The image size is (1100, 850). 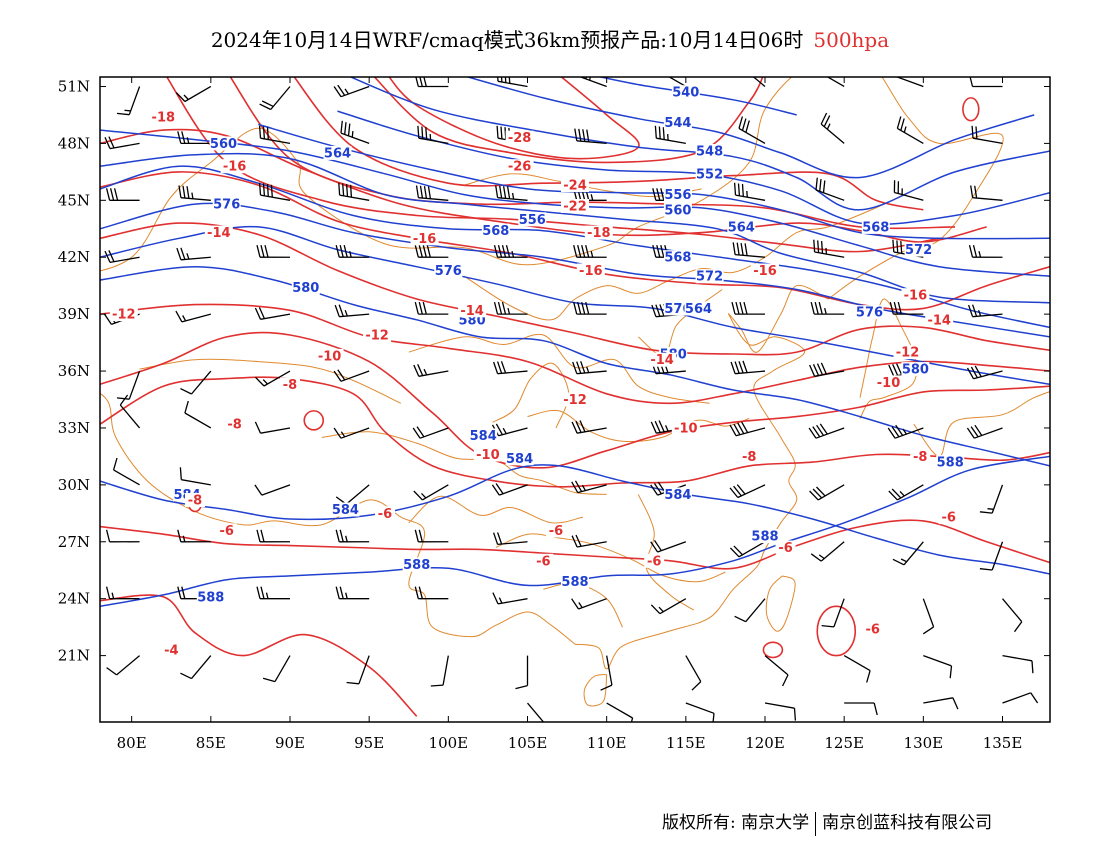 What do you see at coordinates (677, 258) in the screenshot?
I see `height-contour-label: 568` at bounding box center [677, 258].